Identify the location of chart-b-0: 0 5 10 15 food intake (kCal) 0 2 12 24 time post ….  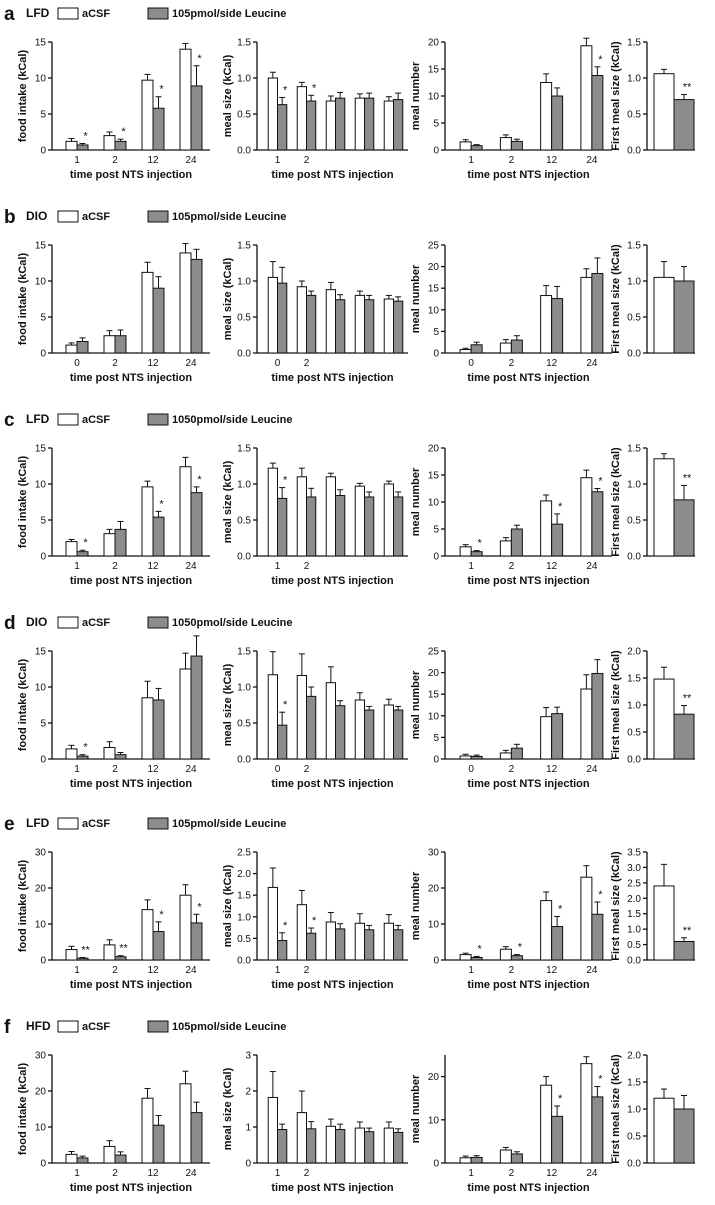
(113, 312).